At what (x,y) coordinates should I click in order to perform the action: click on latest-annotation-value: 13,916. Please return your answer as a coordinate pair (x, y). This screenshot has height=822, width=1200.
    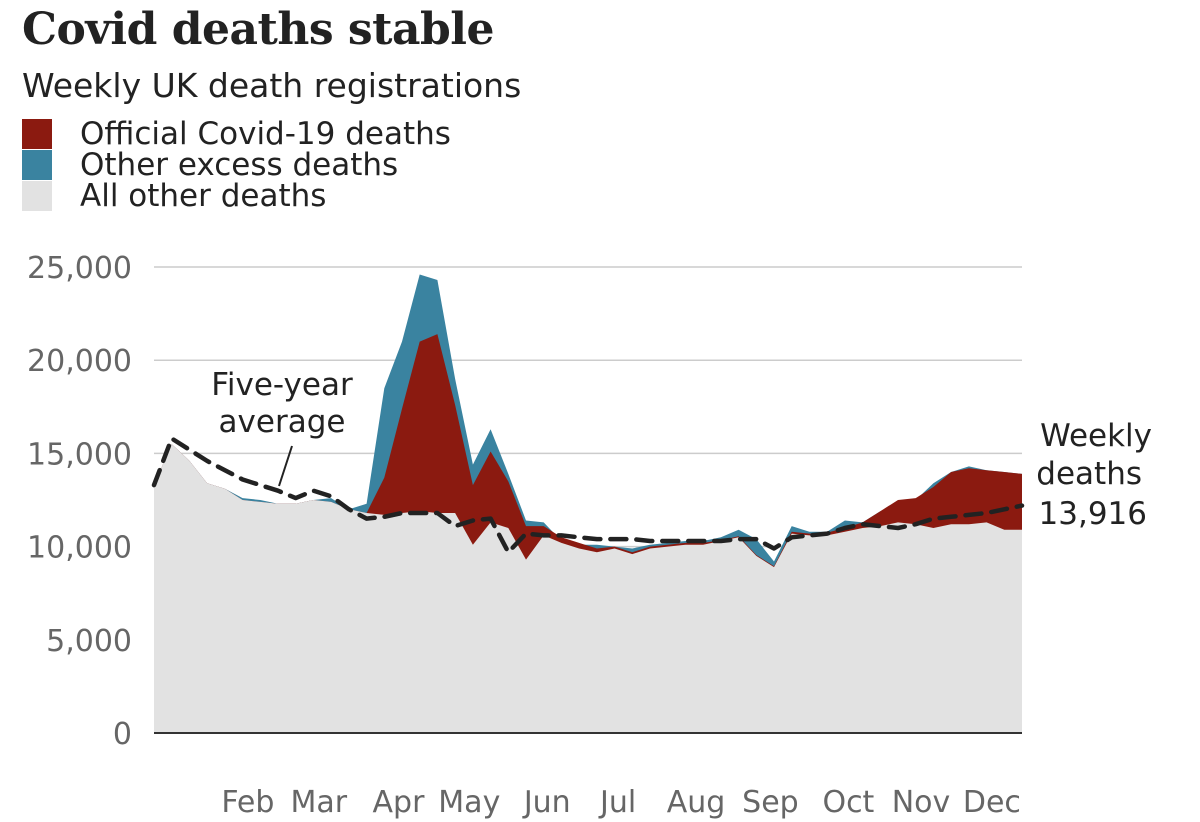
    Looking at the image, I should click on (1093, 514).